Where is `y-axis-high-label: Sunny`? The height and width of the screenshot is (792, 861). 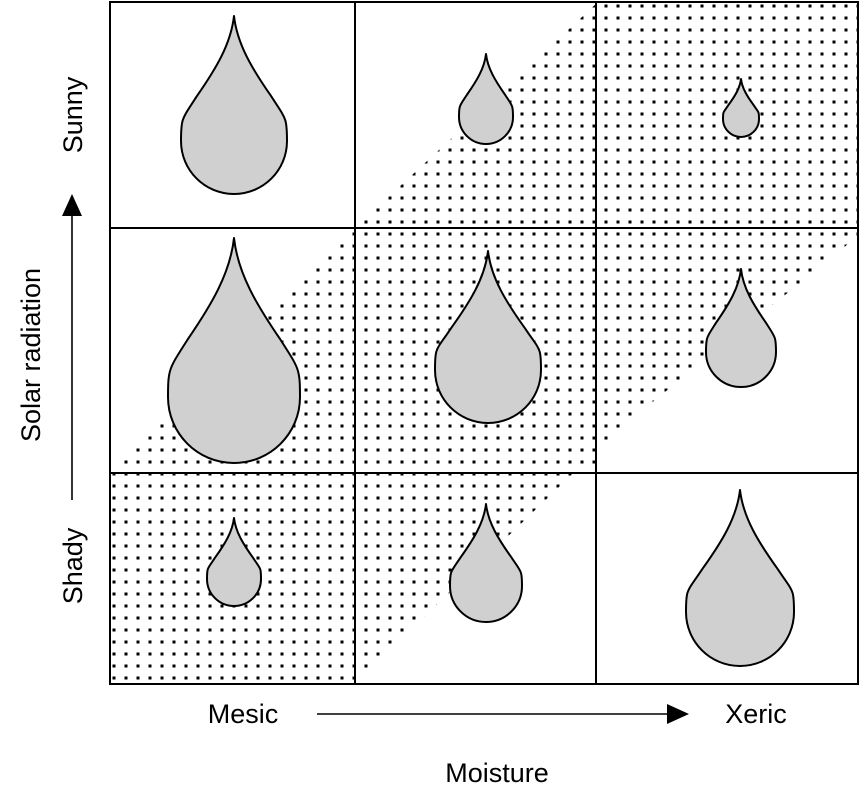
y-axis-high-label: Sunny is located at coordinates (73, 114).